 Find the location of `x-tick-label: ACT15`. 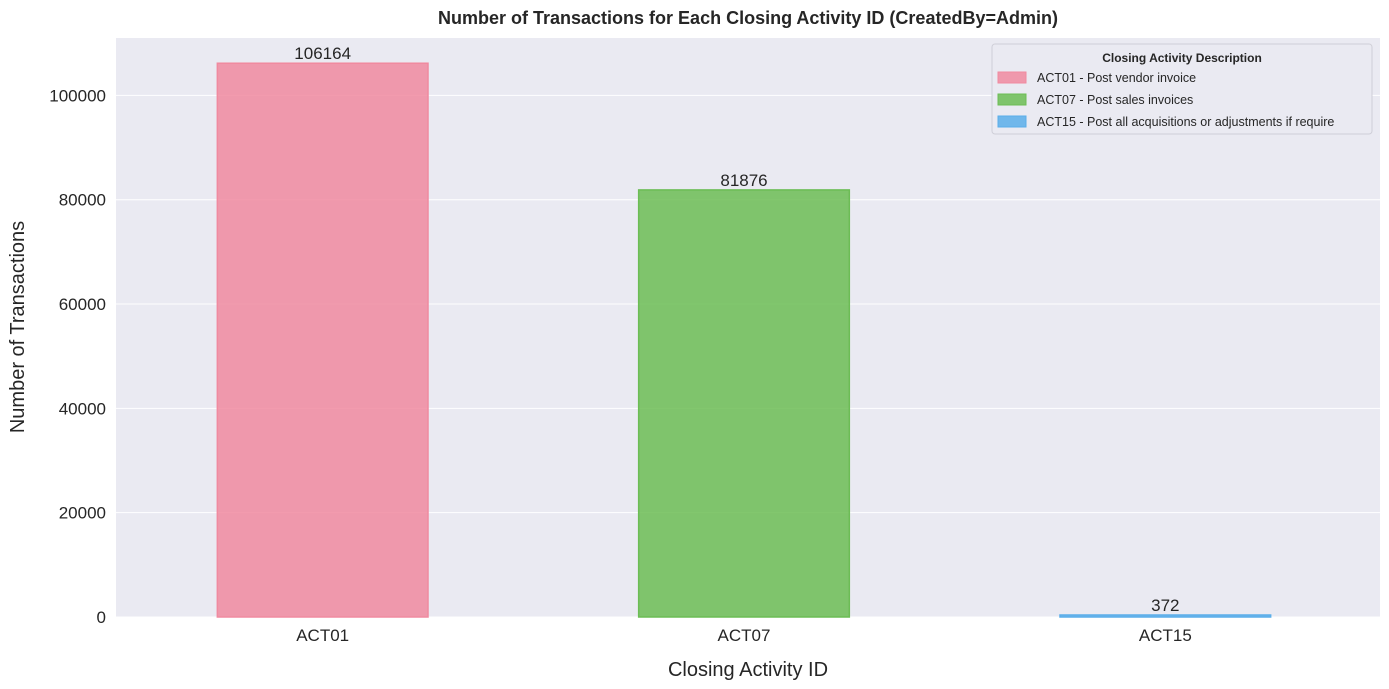

x-tick-label: ACT15 is located at coordinates (1165, 635).